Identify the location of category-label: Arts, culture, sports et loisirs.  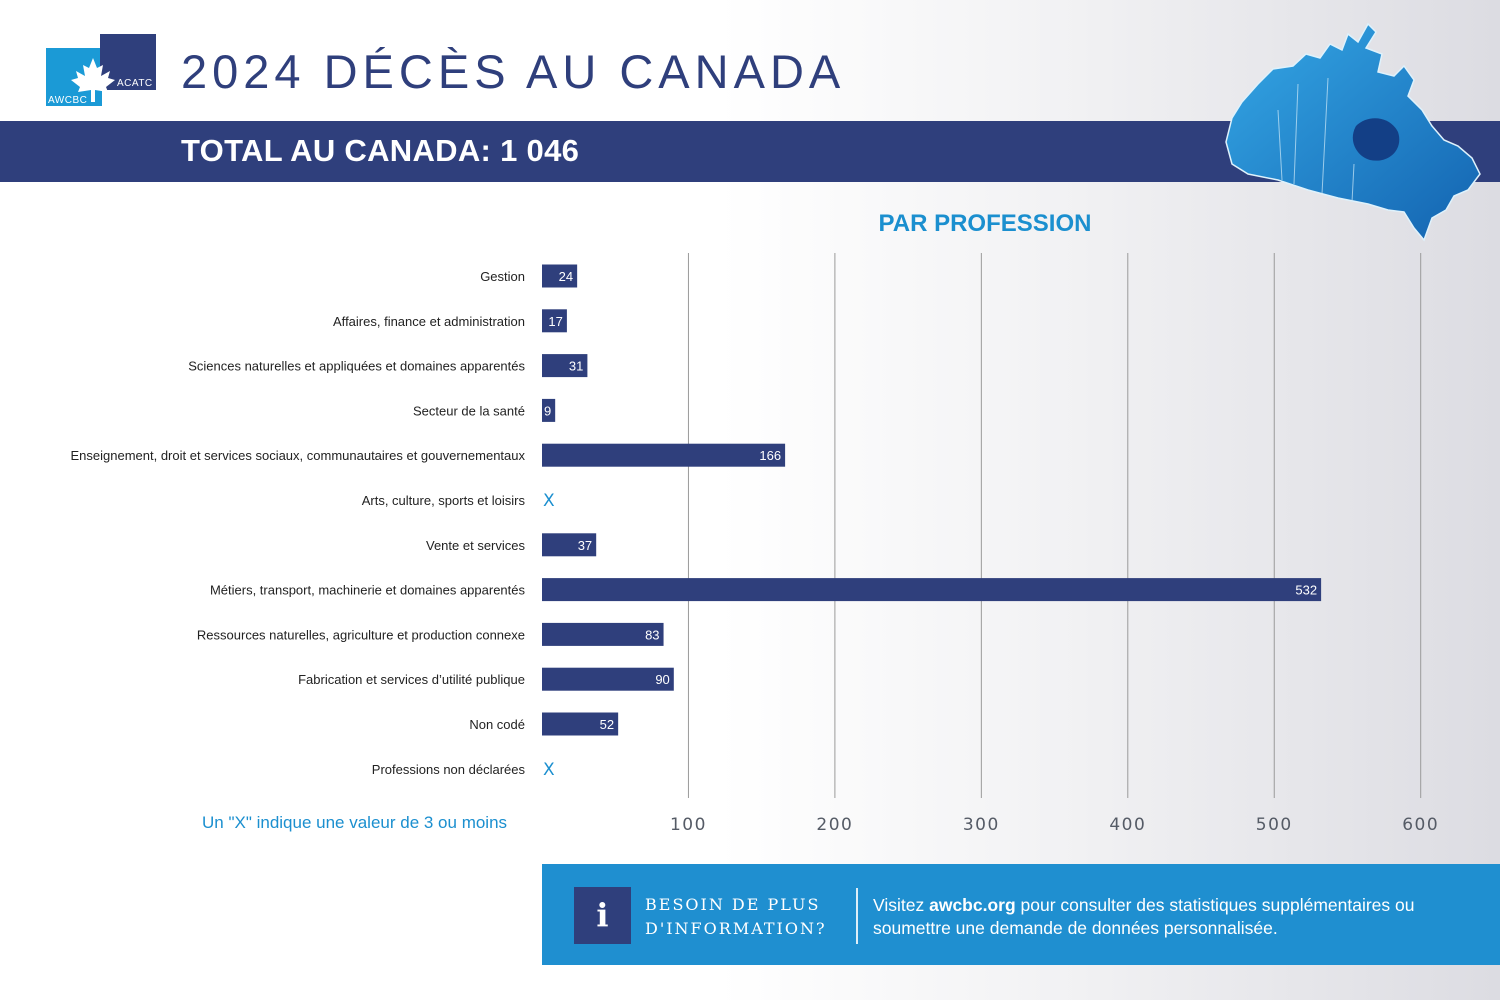
(444, 500).